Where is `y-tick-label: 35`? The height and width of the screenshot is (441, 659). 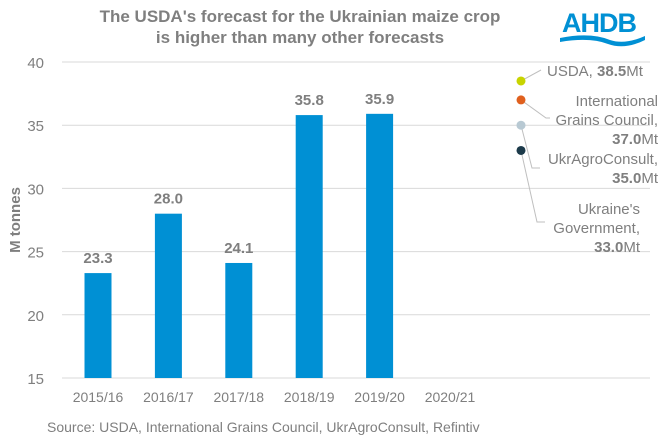
y-tick-label: 35 is located at coordinates (35, 126).